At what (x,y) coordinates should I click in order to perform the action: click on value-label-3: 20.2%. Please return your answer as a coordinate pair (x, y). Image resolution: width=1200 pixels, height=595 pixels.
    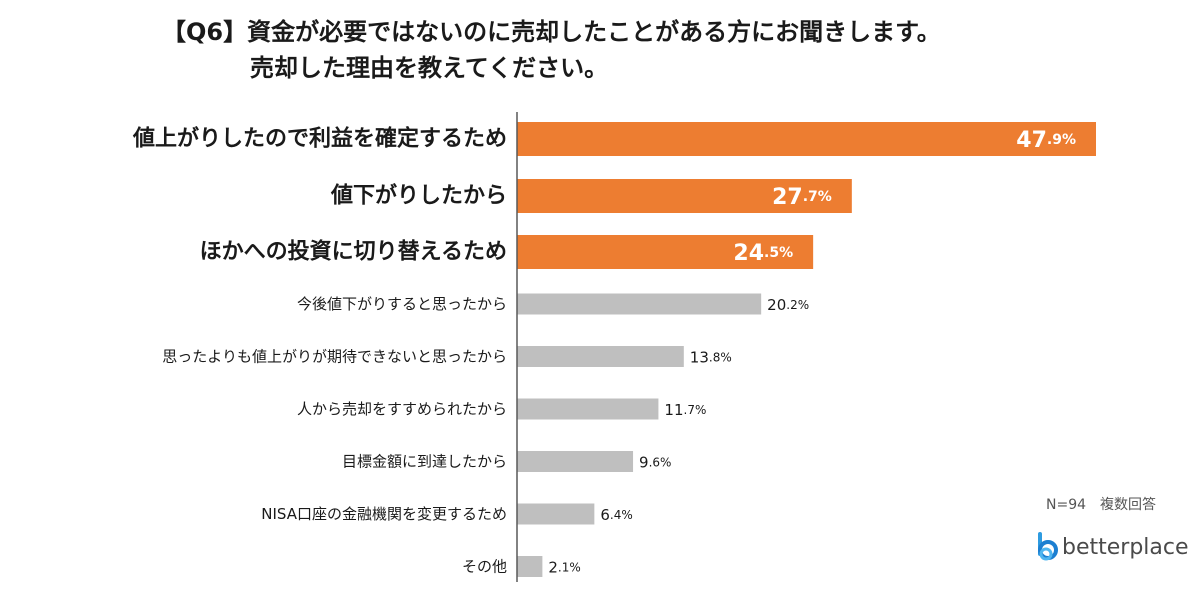
    Looking at the image, I should click on (788, 305).